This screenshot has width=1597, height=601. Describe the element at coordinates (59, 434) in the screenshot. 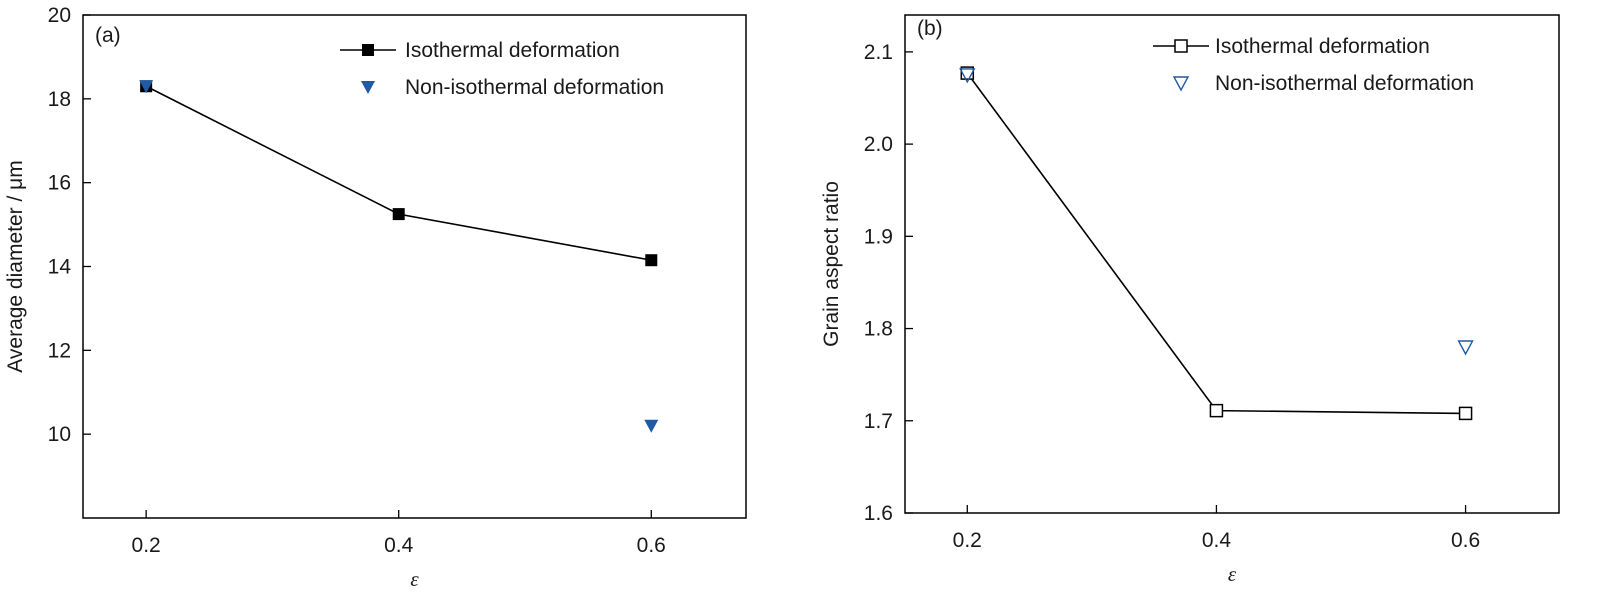

I see `y-tick-label: 10` at that location.